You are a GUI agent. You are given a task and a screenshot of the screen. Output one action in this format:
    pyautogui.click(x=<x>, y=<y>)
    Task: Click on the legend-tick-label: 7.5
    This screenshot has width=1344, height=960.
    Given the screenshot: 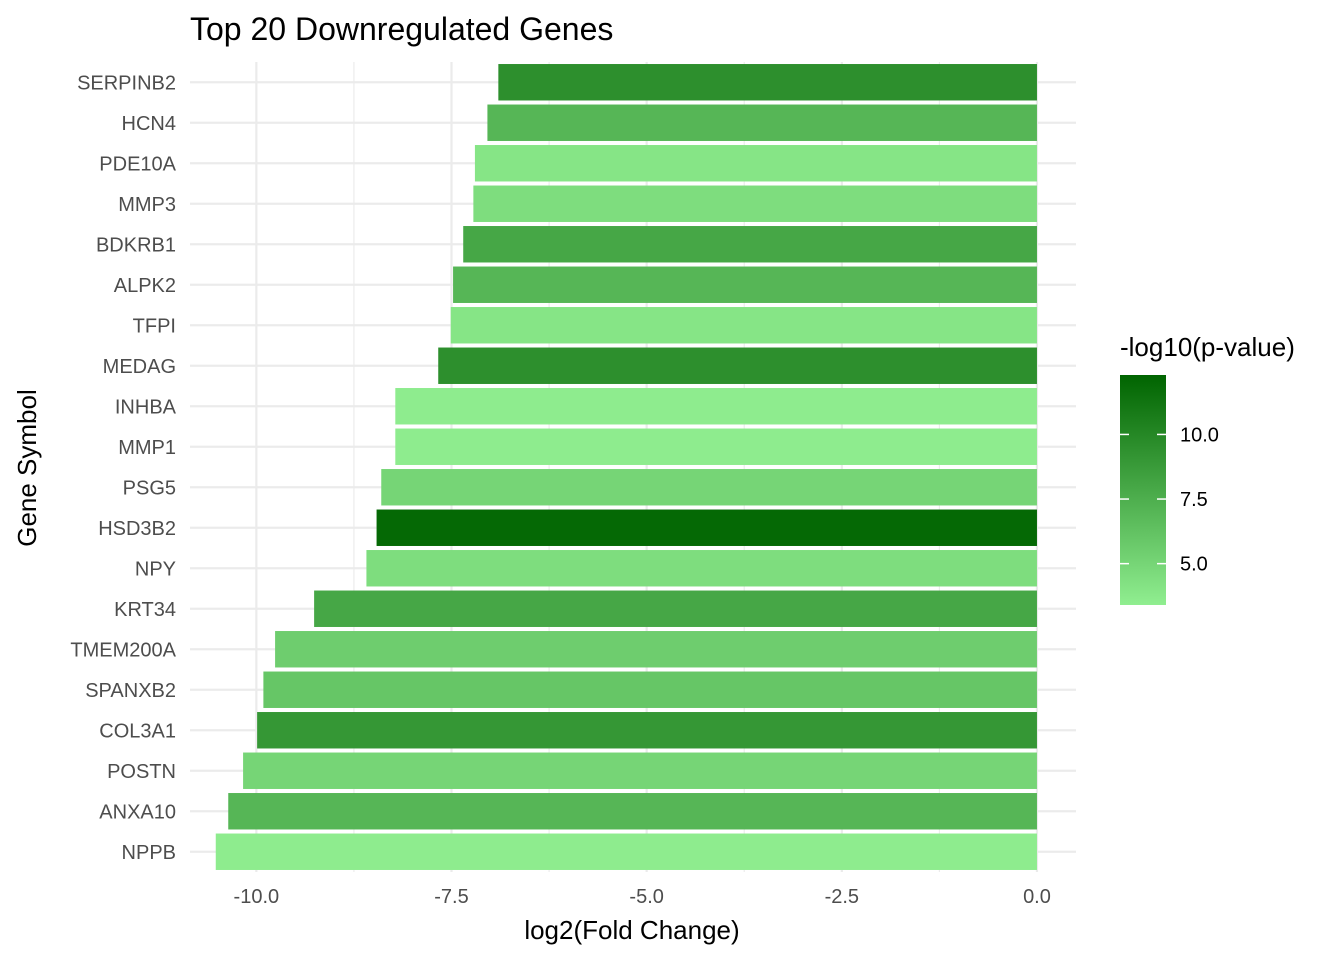 What is the action you would take?
    pyautogui.click(x=1194, y=500)
    